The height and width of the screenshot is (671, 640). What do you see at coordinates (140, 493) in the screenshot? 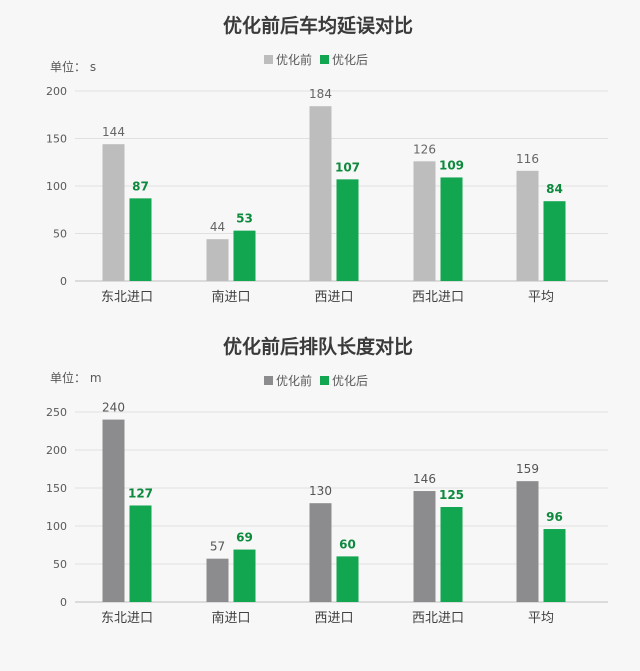
I see `data-label: 127` at bounding box center [140, 493].